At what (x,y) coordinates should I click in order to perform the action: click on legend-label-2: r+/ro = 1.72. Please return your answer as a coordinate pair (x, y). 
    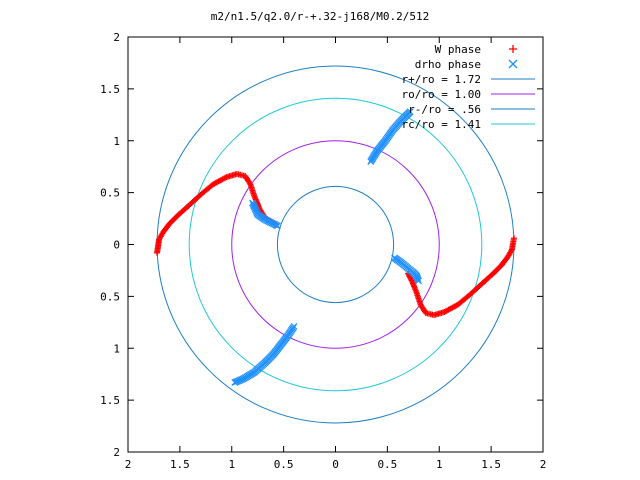
    Looking at the image, I should click on (441, 79).